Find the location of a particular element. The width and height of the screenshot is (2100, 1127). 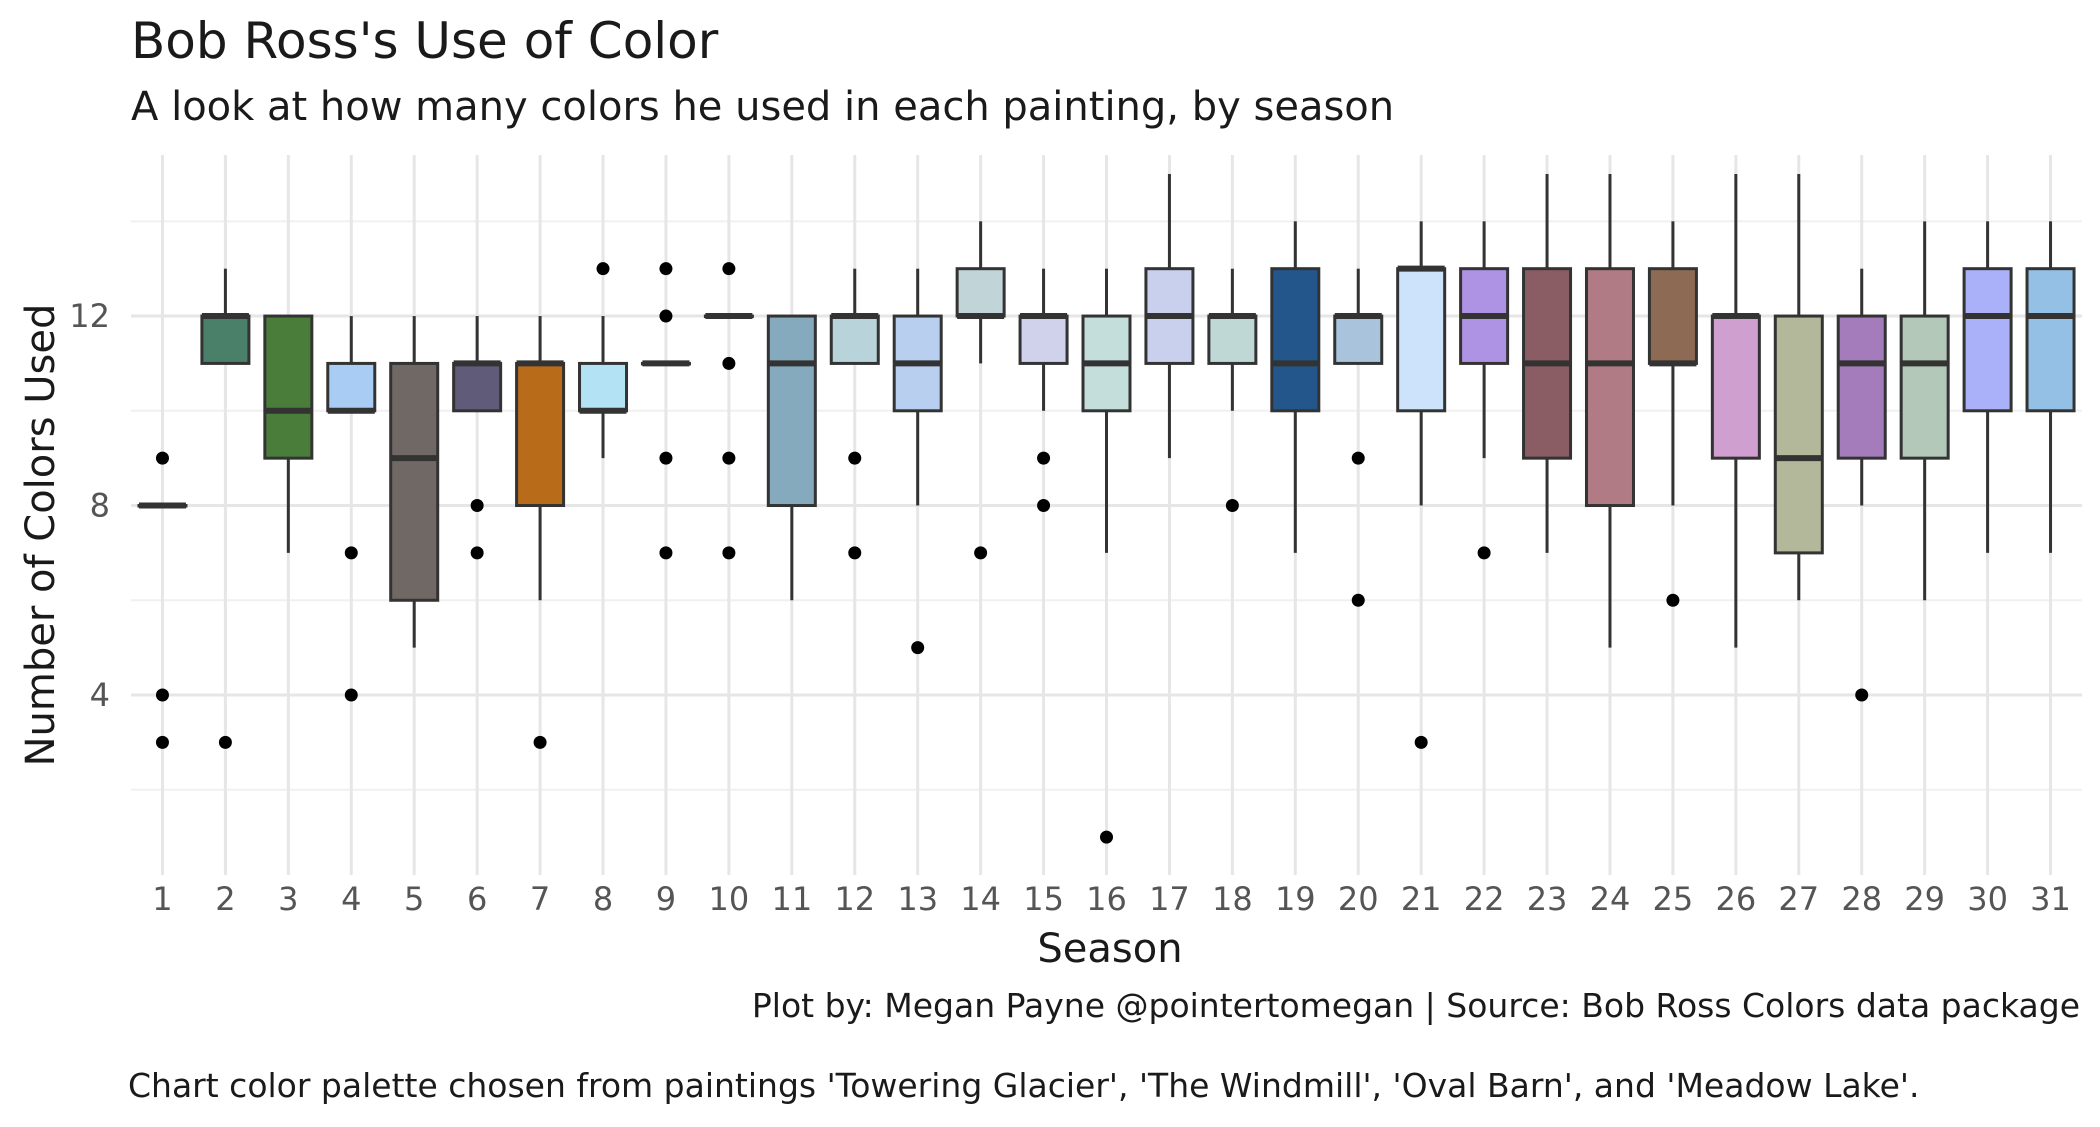

x-tick-label: 4 is located at coordinates (351, 899).